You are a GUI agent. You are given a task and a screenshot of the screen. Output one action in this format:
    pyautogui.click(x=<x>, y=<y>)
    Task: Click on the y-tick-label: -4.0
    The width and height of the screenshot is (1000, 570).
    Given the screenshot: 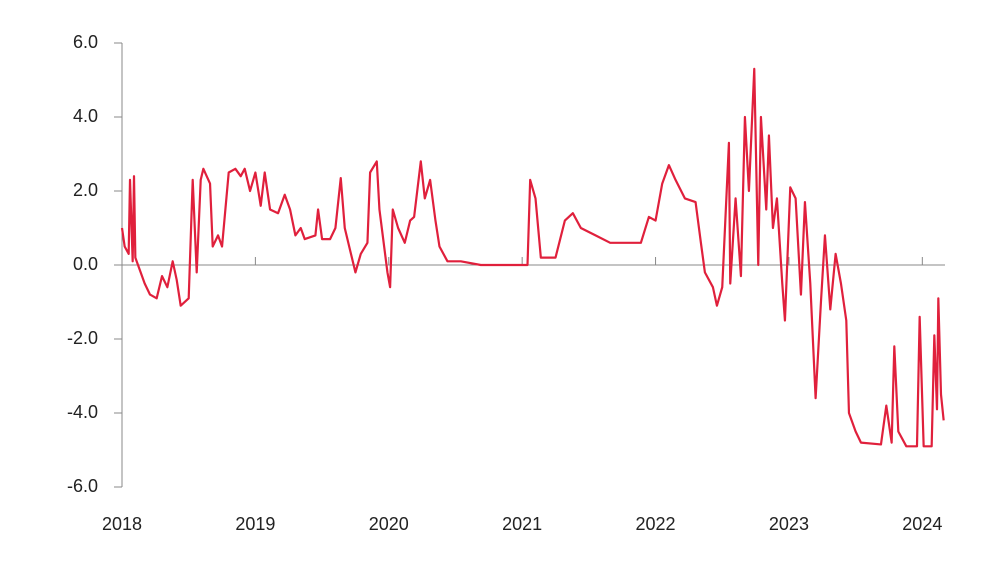 What is the action you would take?
    pyautogui.click(x=82, y=412)
    